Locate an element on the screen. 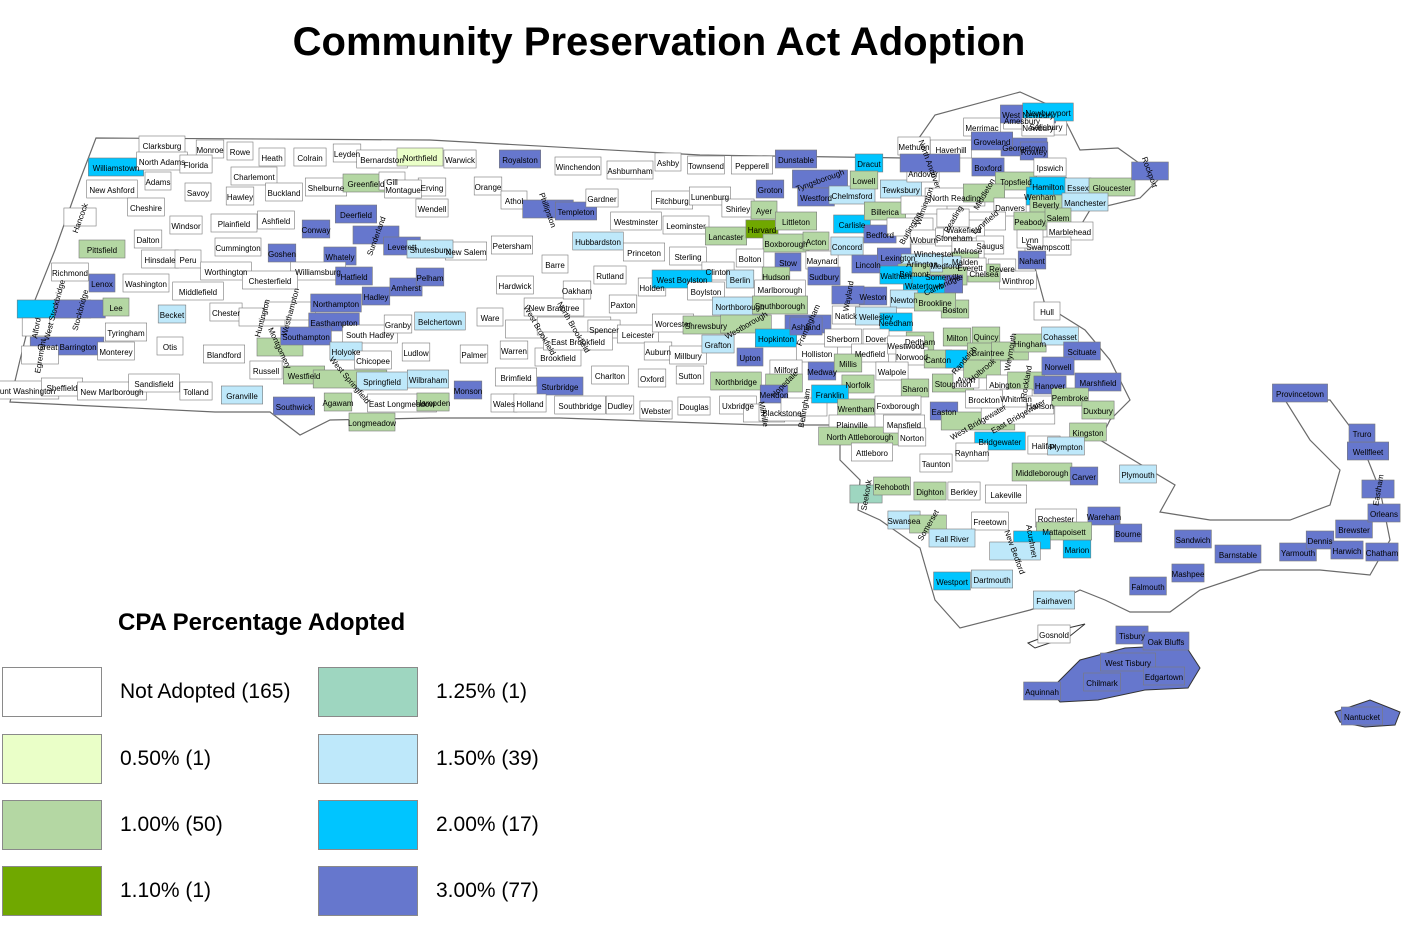  town-region-charlton is located at coordinates (610, 375).